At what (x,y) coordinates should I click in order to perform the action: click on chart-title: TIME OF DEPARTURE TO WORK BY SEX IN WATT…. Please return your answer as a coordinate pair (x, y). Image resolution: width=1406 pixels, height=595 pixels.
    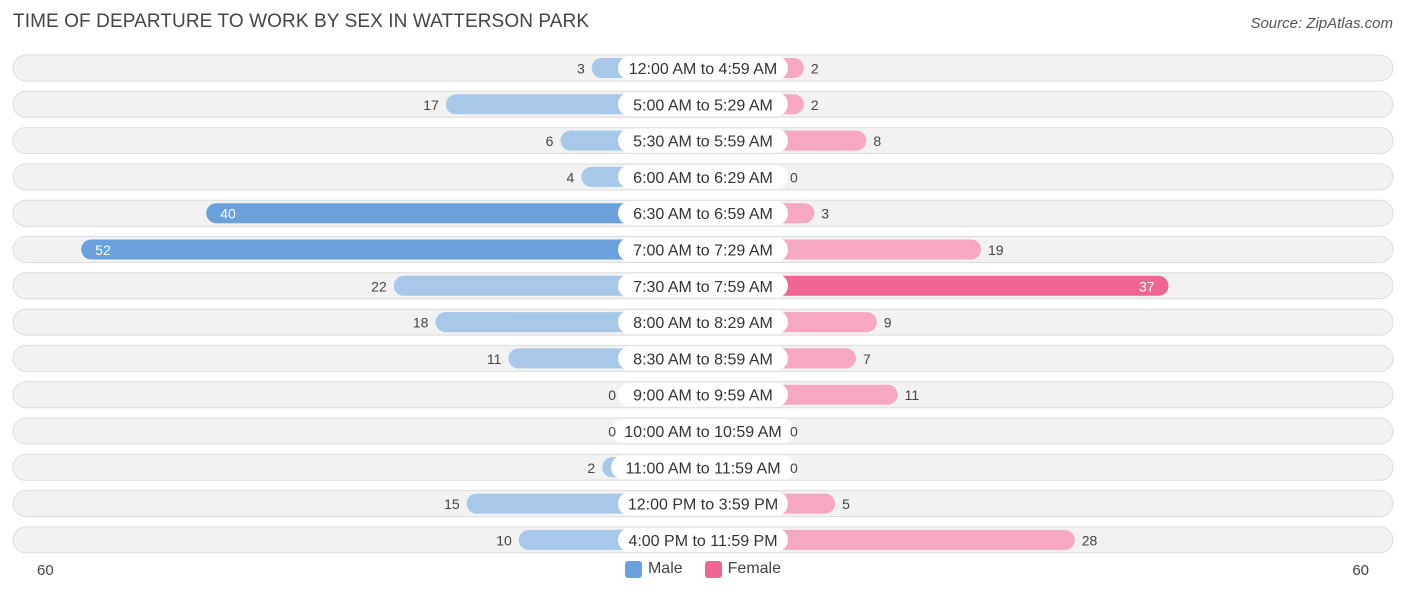
    Looking at the image, I should click on (301, 21).